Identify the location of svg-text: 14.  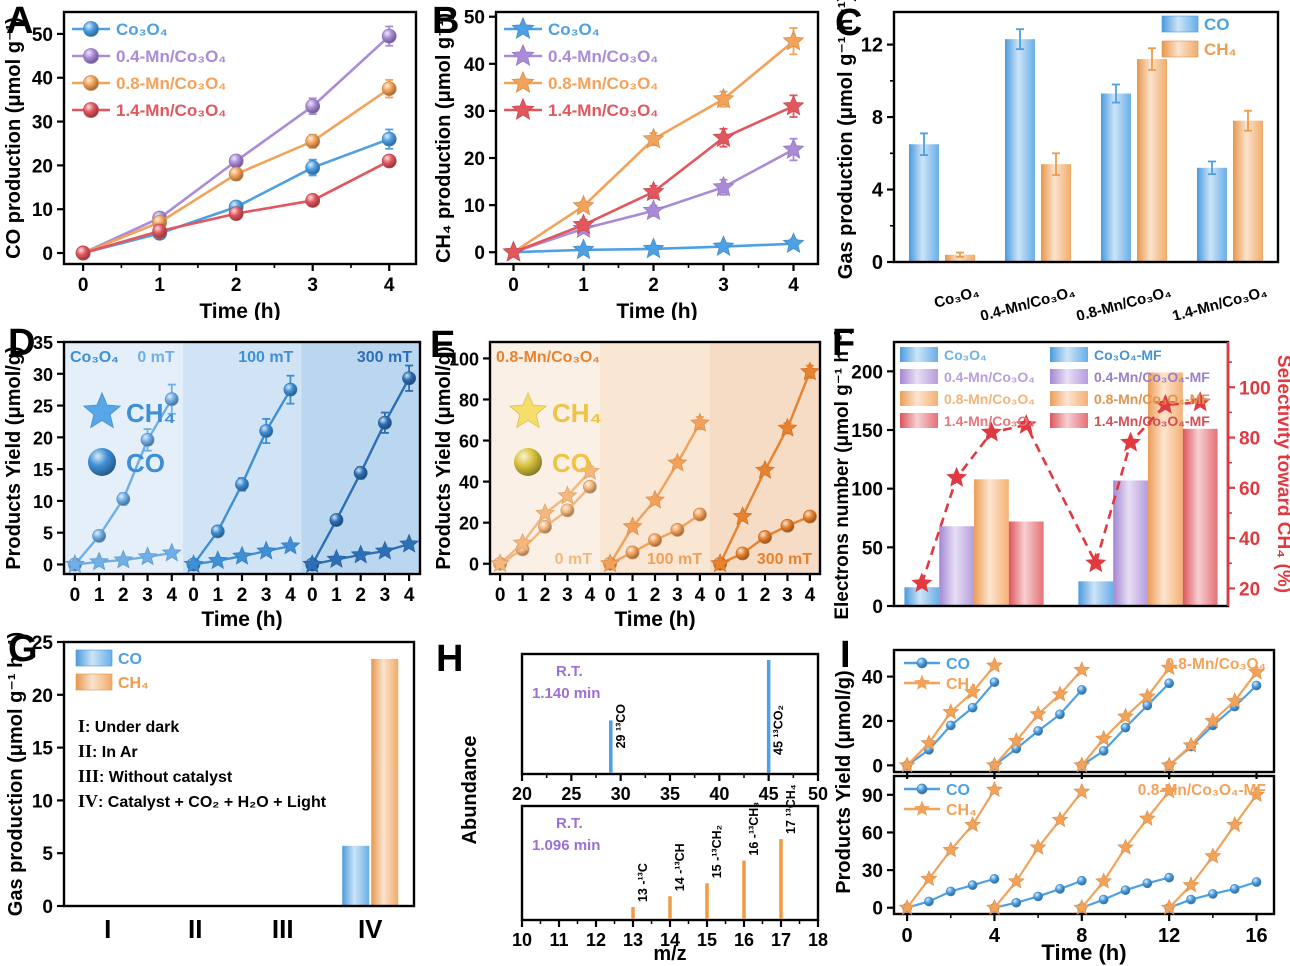
(670, 940).